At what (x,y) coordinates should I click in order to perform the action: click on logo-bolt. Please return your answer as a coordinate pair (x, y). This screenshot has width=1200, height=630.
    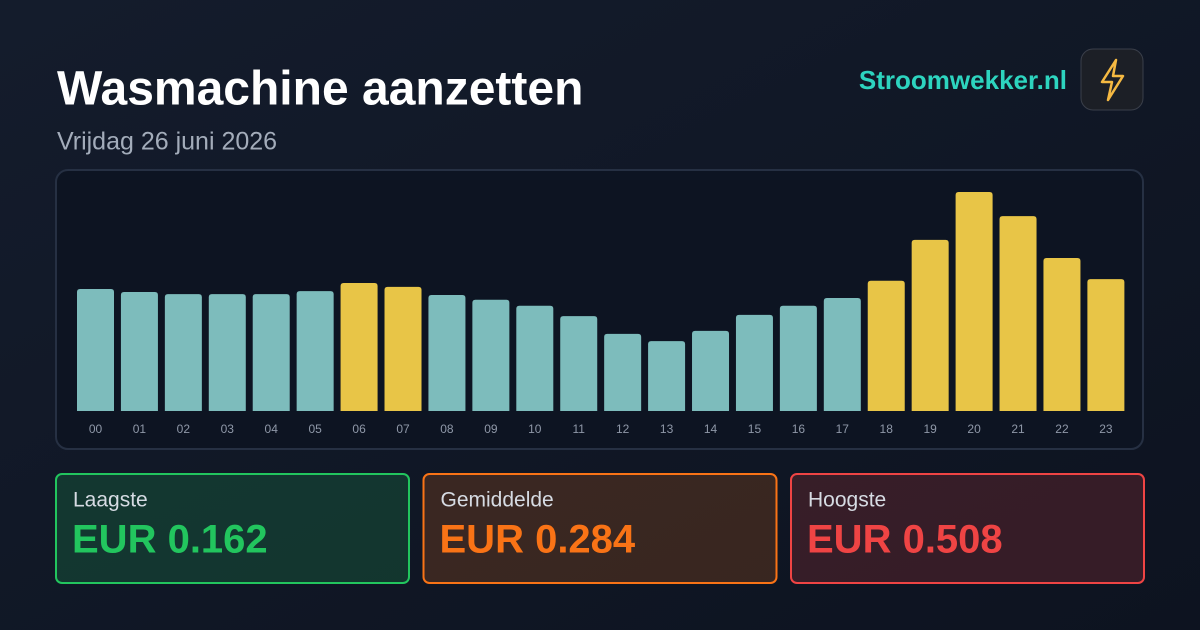
    Looking at the image, I should click on (1112, 80).